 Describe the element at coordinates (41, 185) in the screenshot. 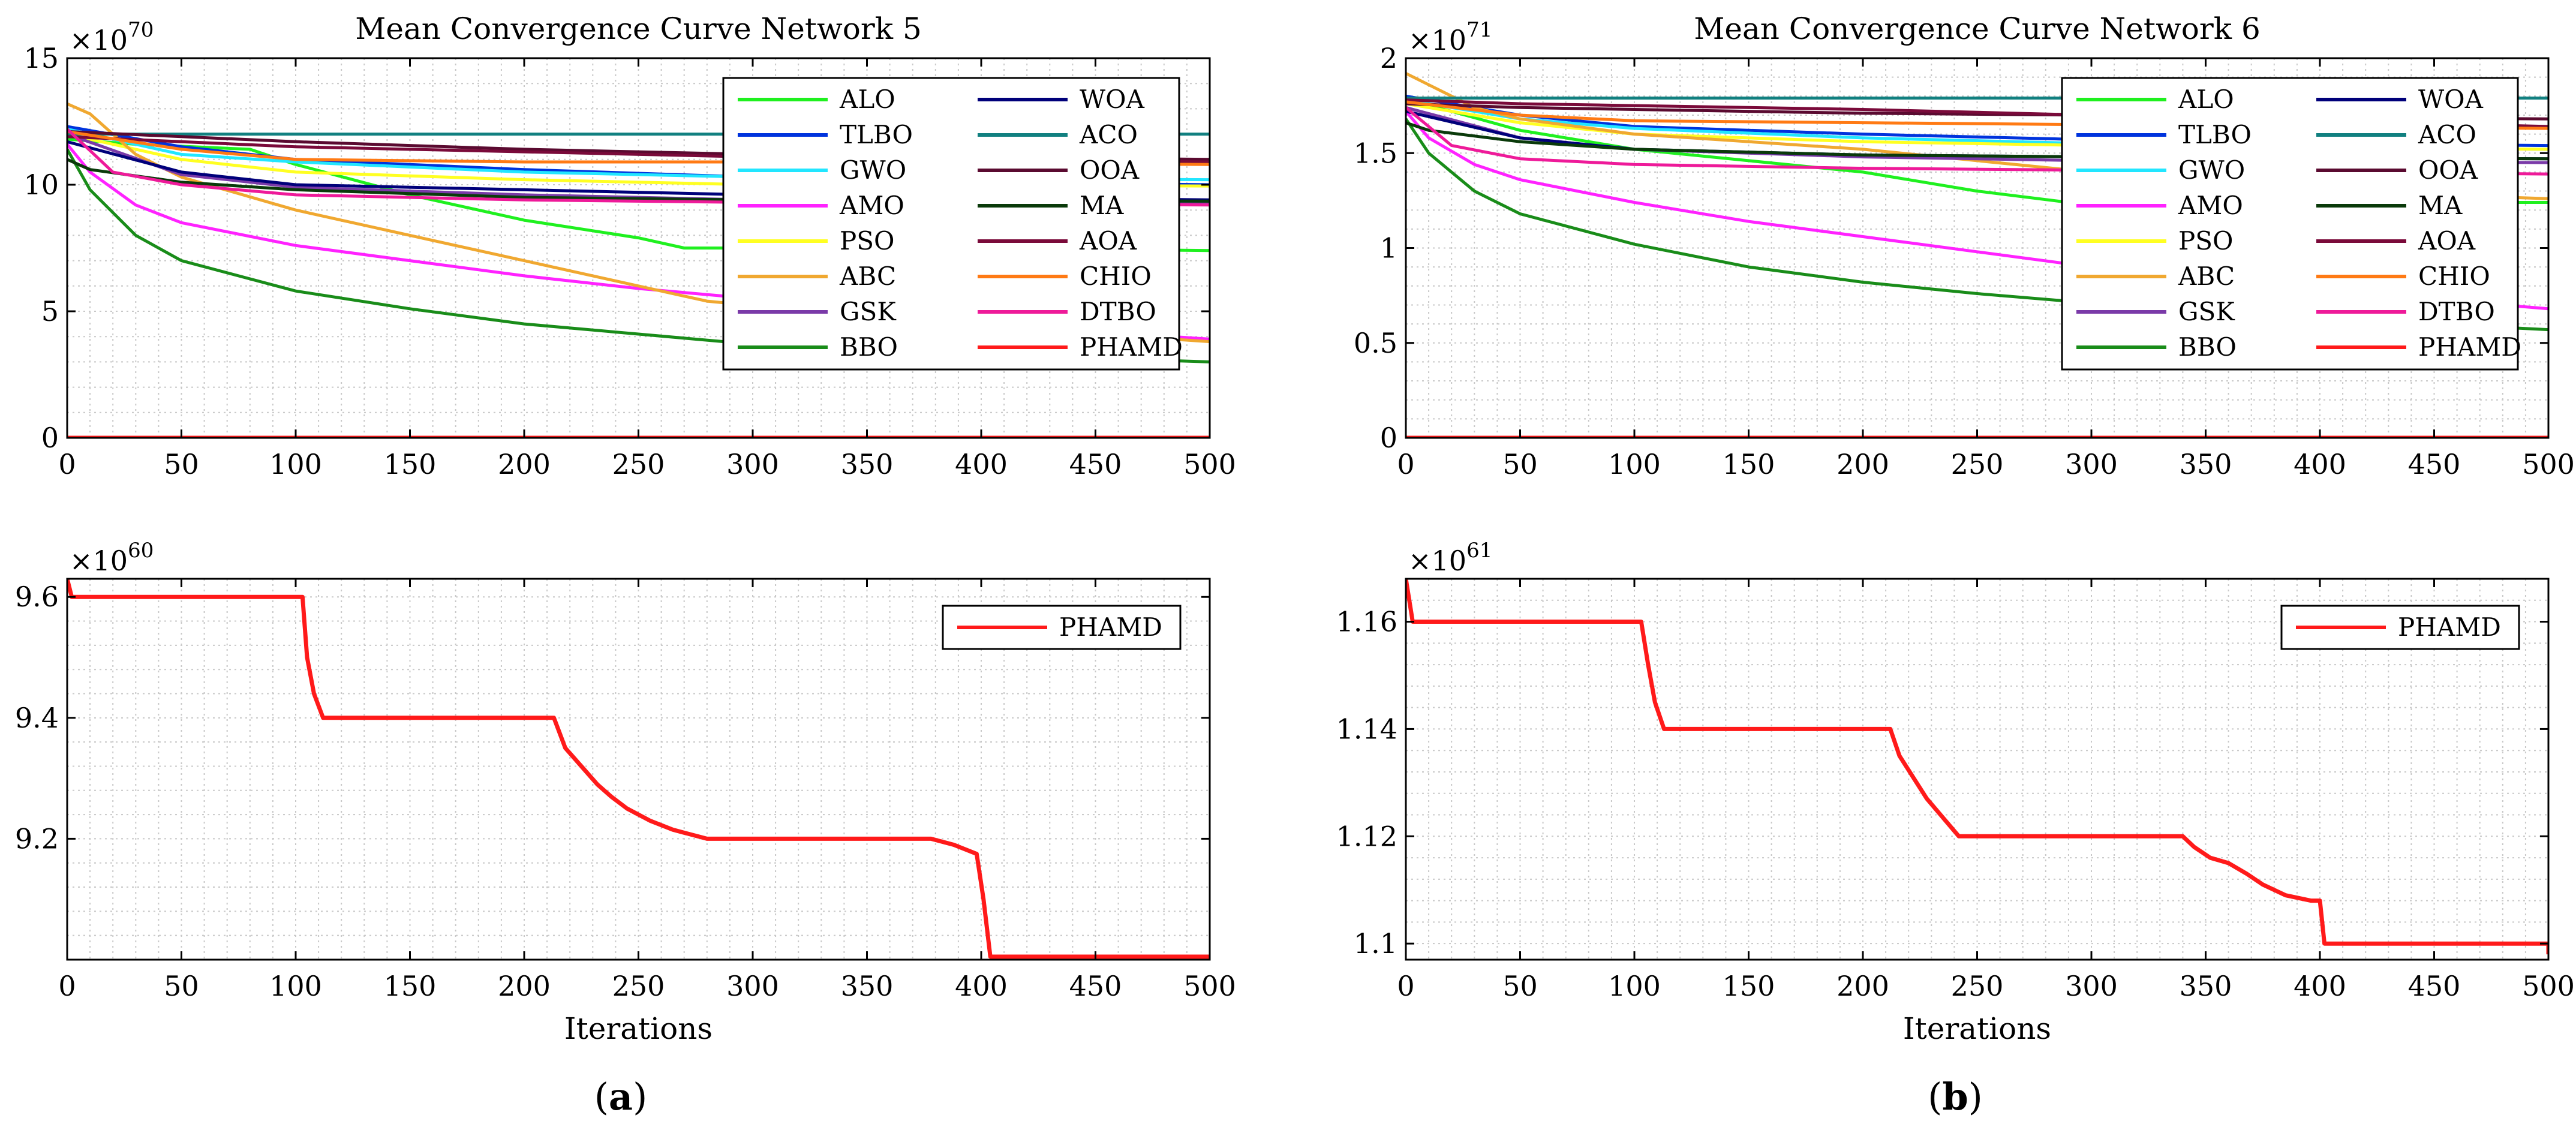

I see `y-tick-label: 10` at that location.